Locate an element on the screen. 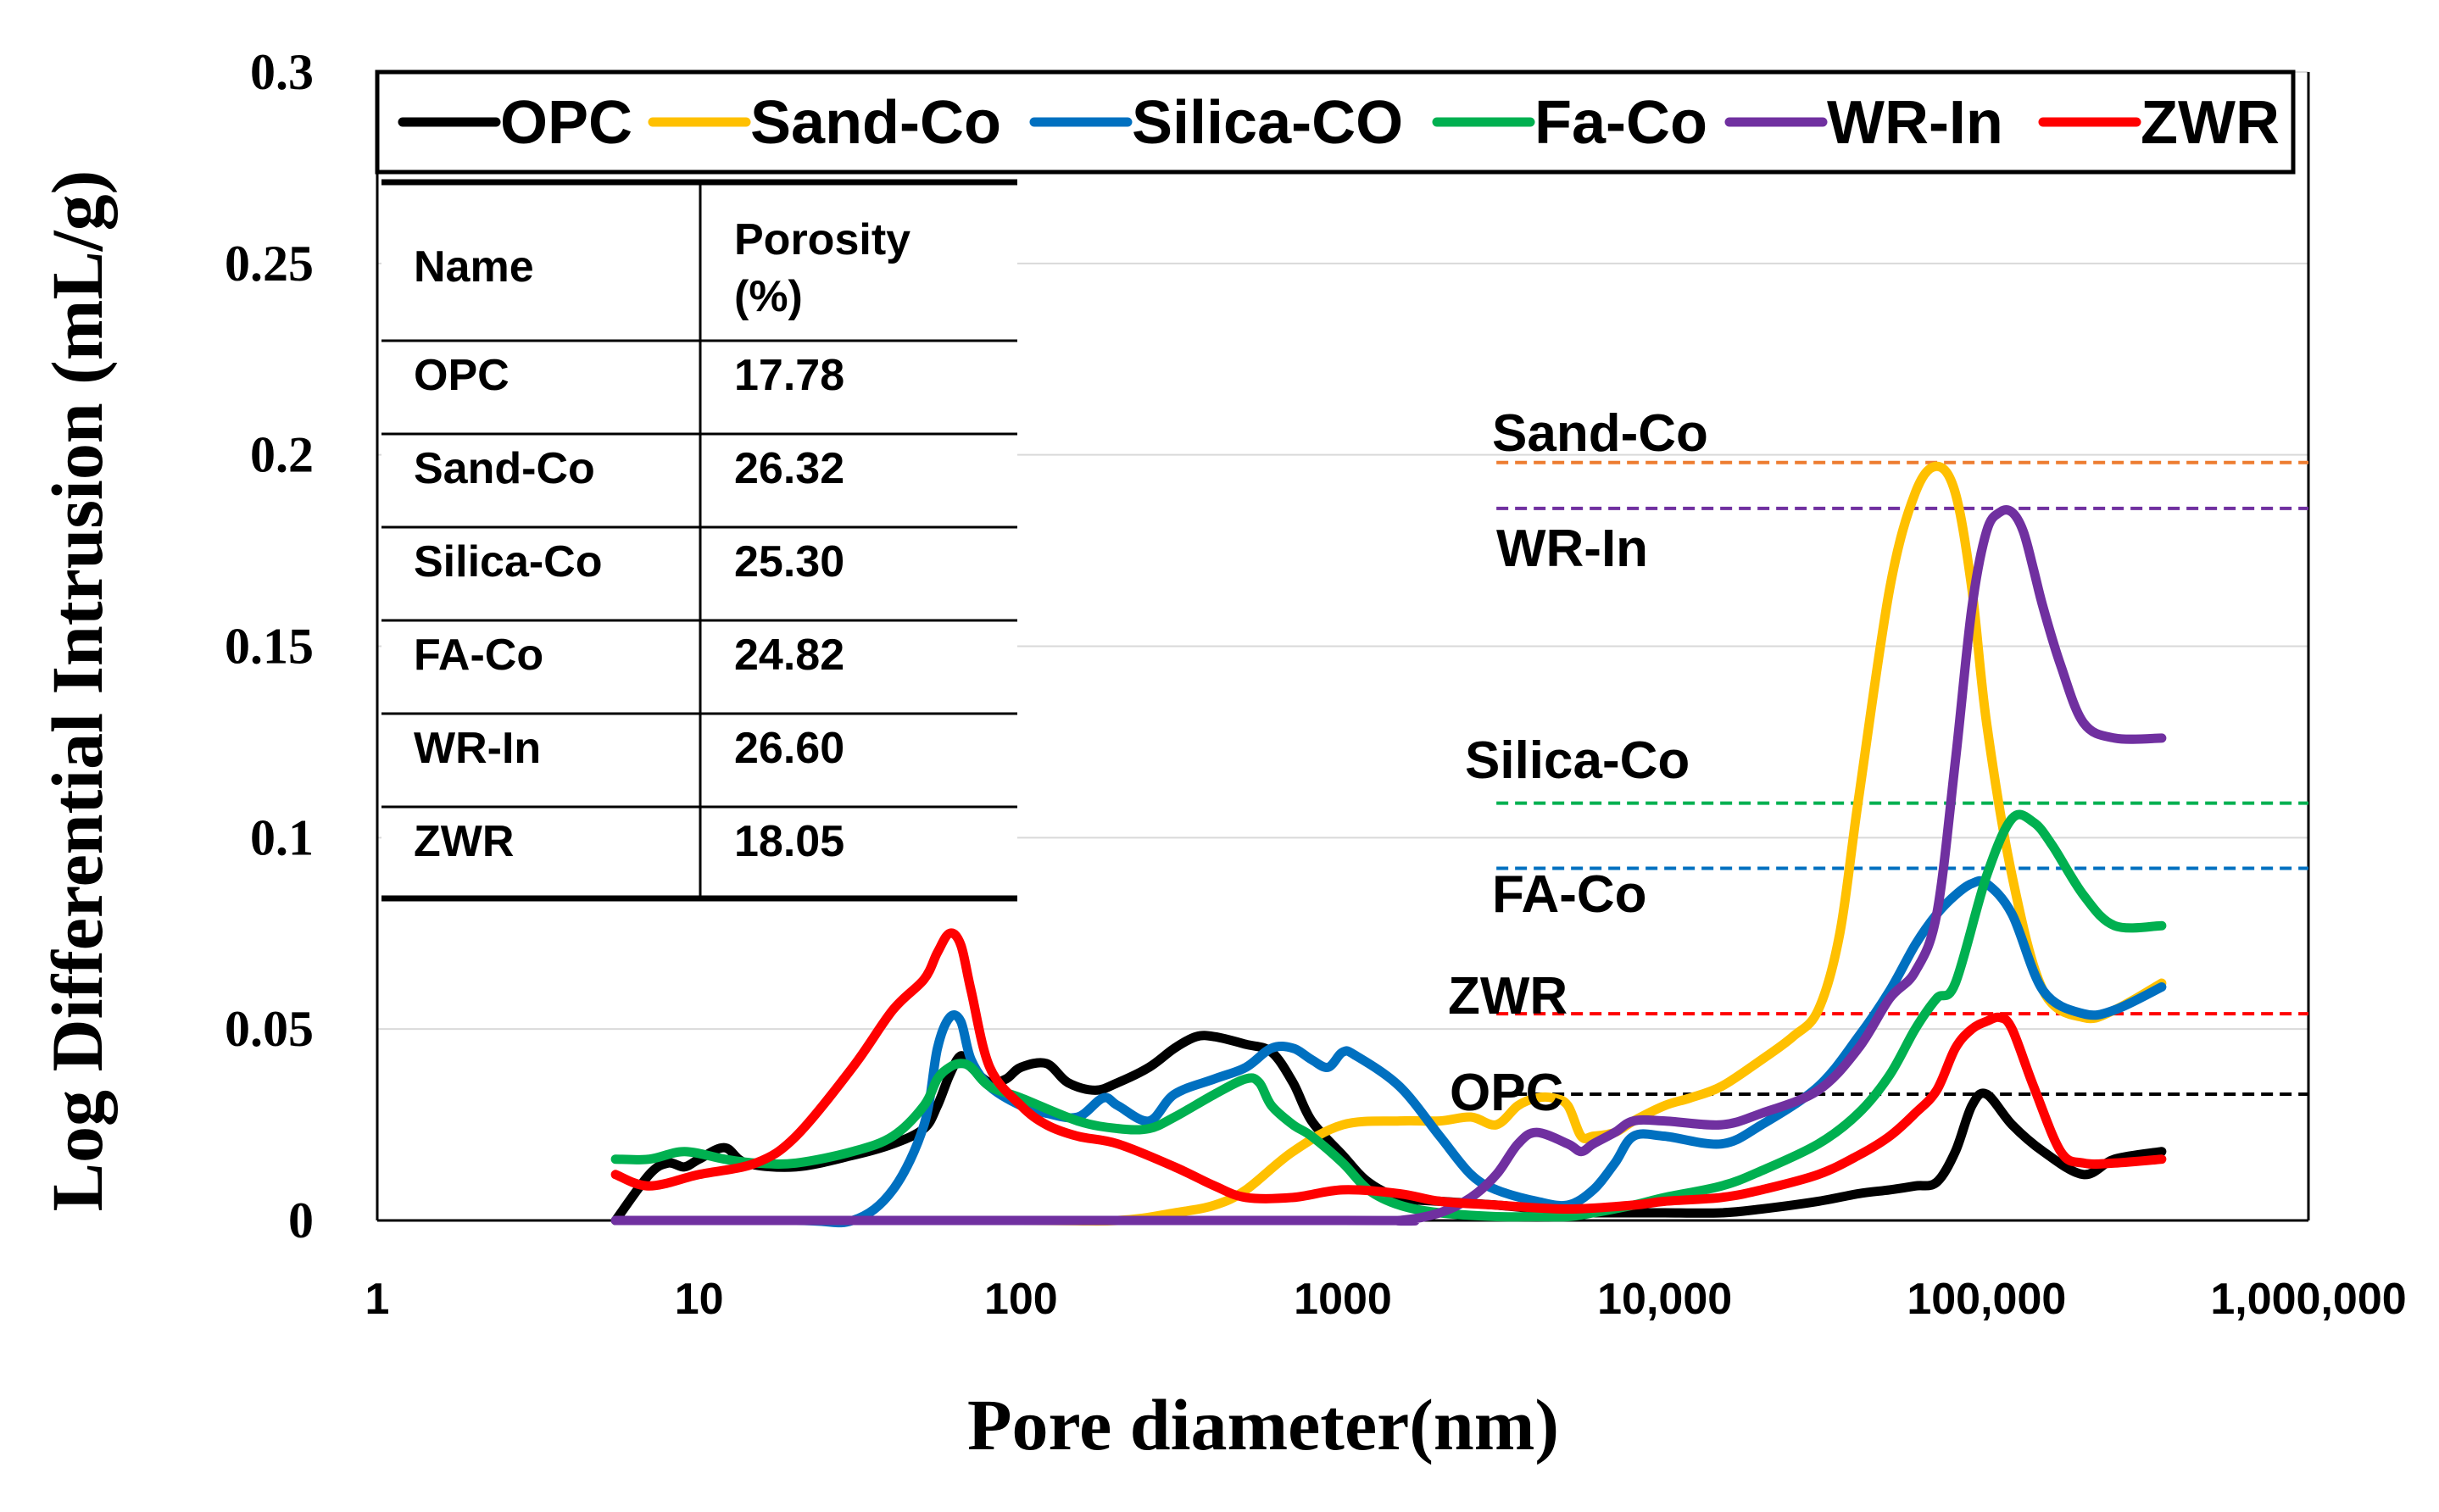 The height and width of the screenshot is (1512, 2439). table-header-unit: (%) is located at coordinates (768, 296).